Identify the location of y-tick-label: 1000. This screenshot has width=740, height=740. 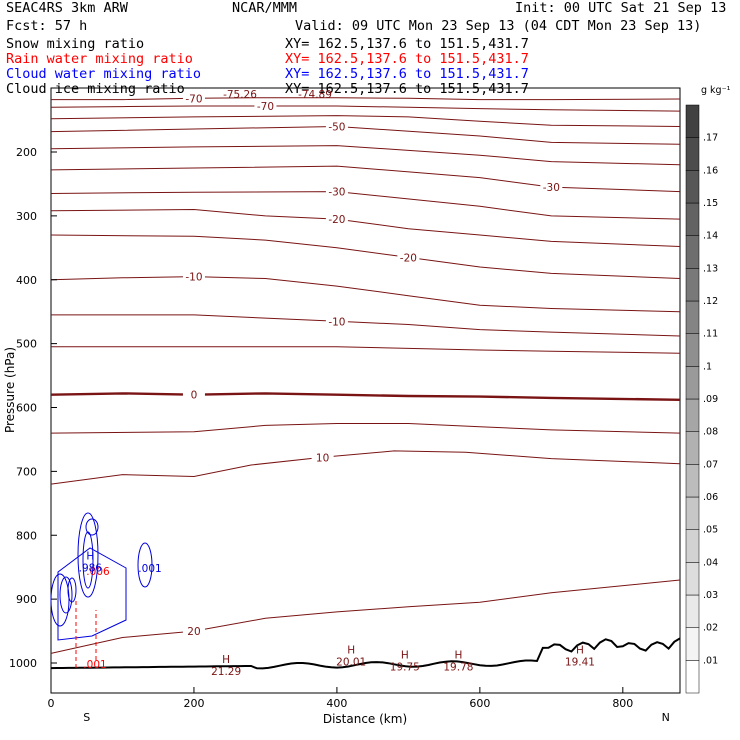
(23, 663).